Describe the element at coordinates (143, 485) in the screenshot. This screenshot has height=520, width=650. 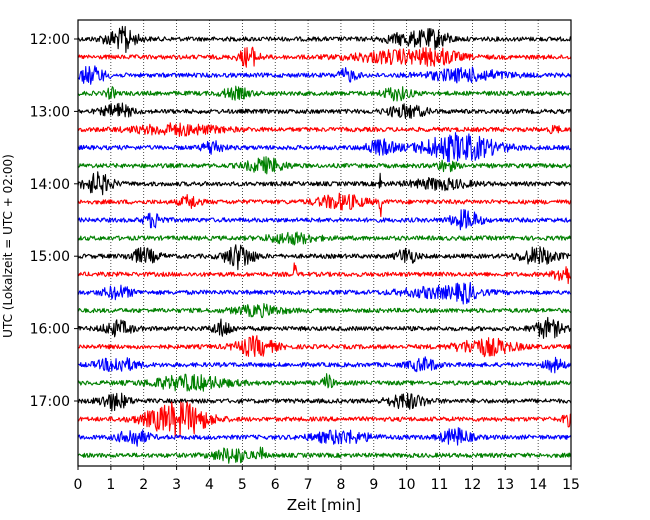
I see `x-tick-label: 2` at that location.